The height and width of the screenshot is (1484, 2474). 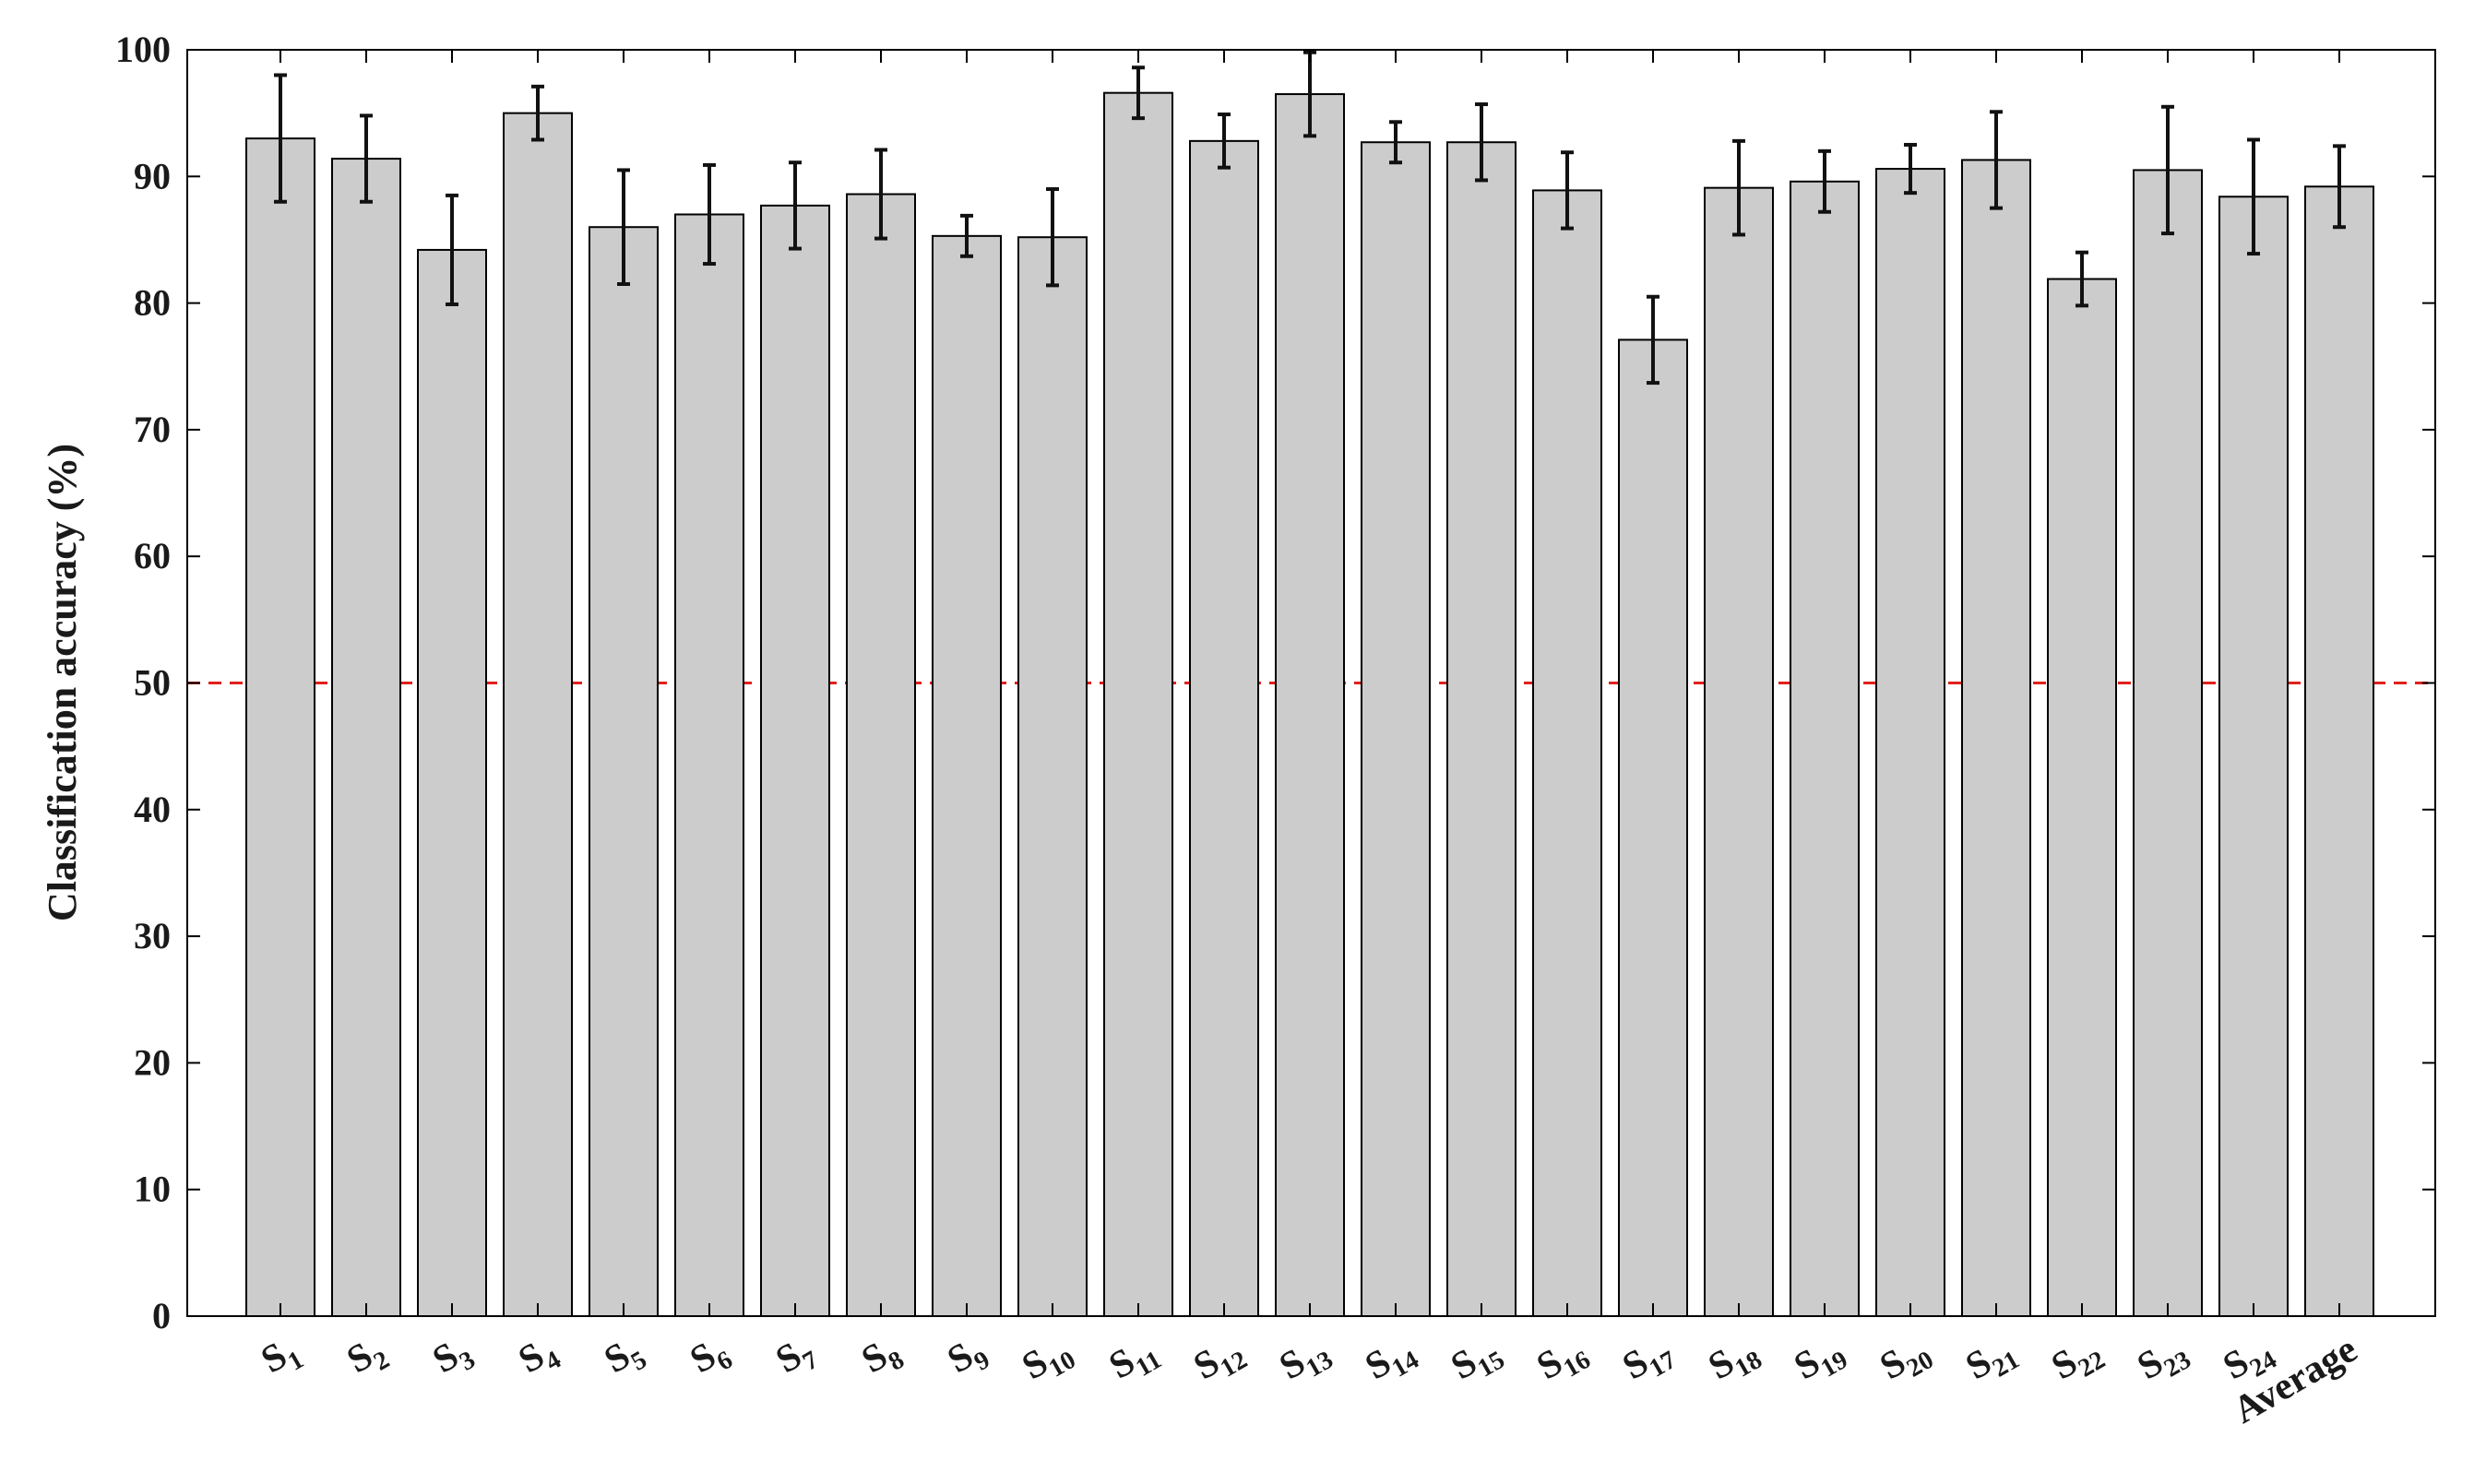 What do you see at coordinates (1820, 1362) in the screenshot?
I see `x-tick-label: S19` at bounding box center [1820, 1362].